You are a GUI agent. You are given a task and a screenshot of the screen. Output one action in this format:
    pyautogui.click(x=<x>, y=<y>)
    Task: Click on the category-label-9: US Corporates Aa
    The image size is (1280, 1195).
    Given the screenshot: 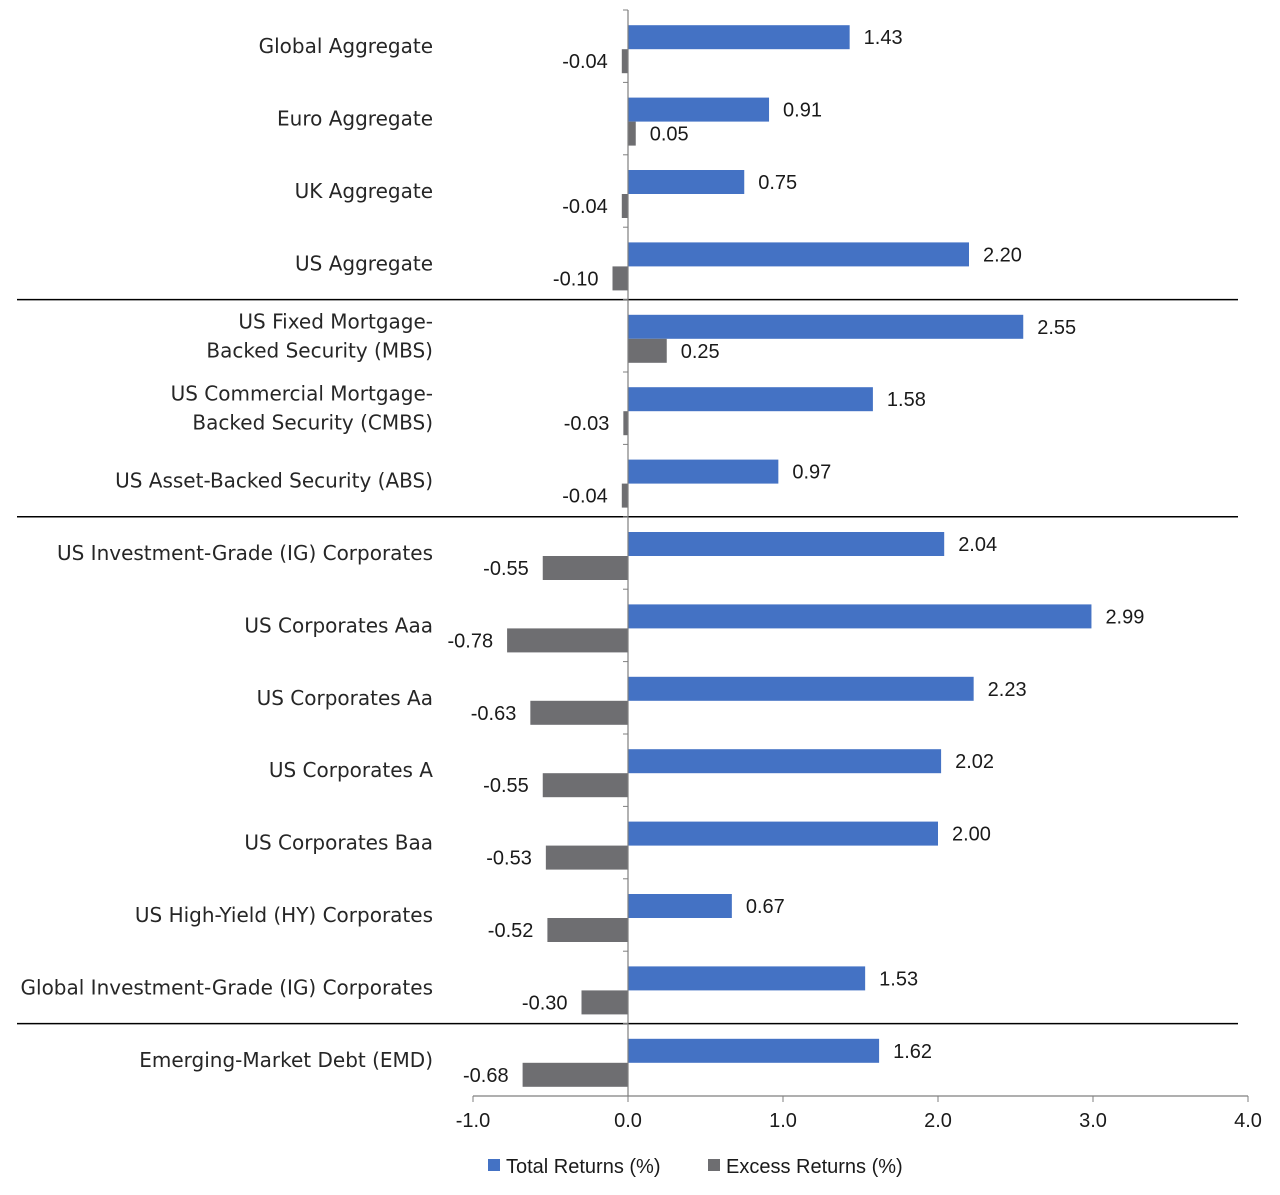 What is the action you would take?
    pyautogui.click(x=345, y=698)
    